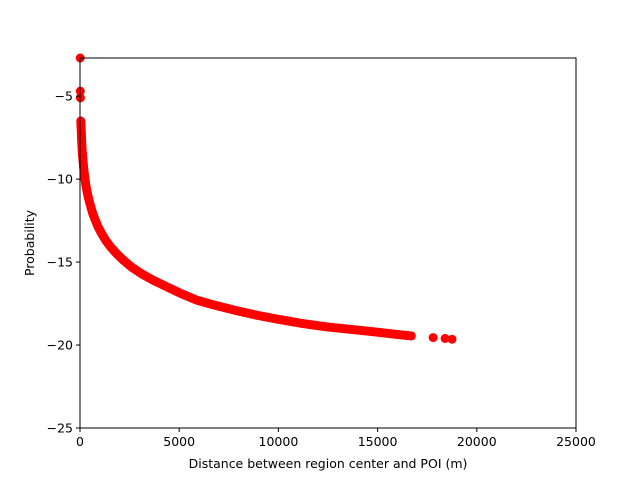  I want to click on x-tick-label: 20000, so click(477, 441).